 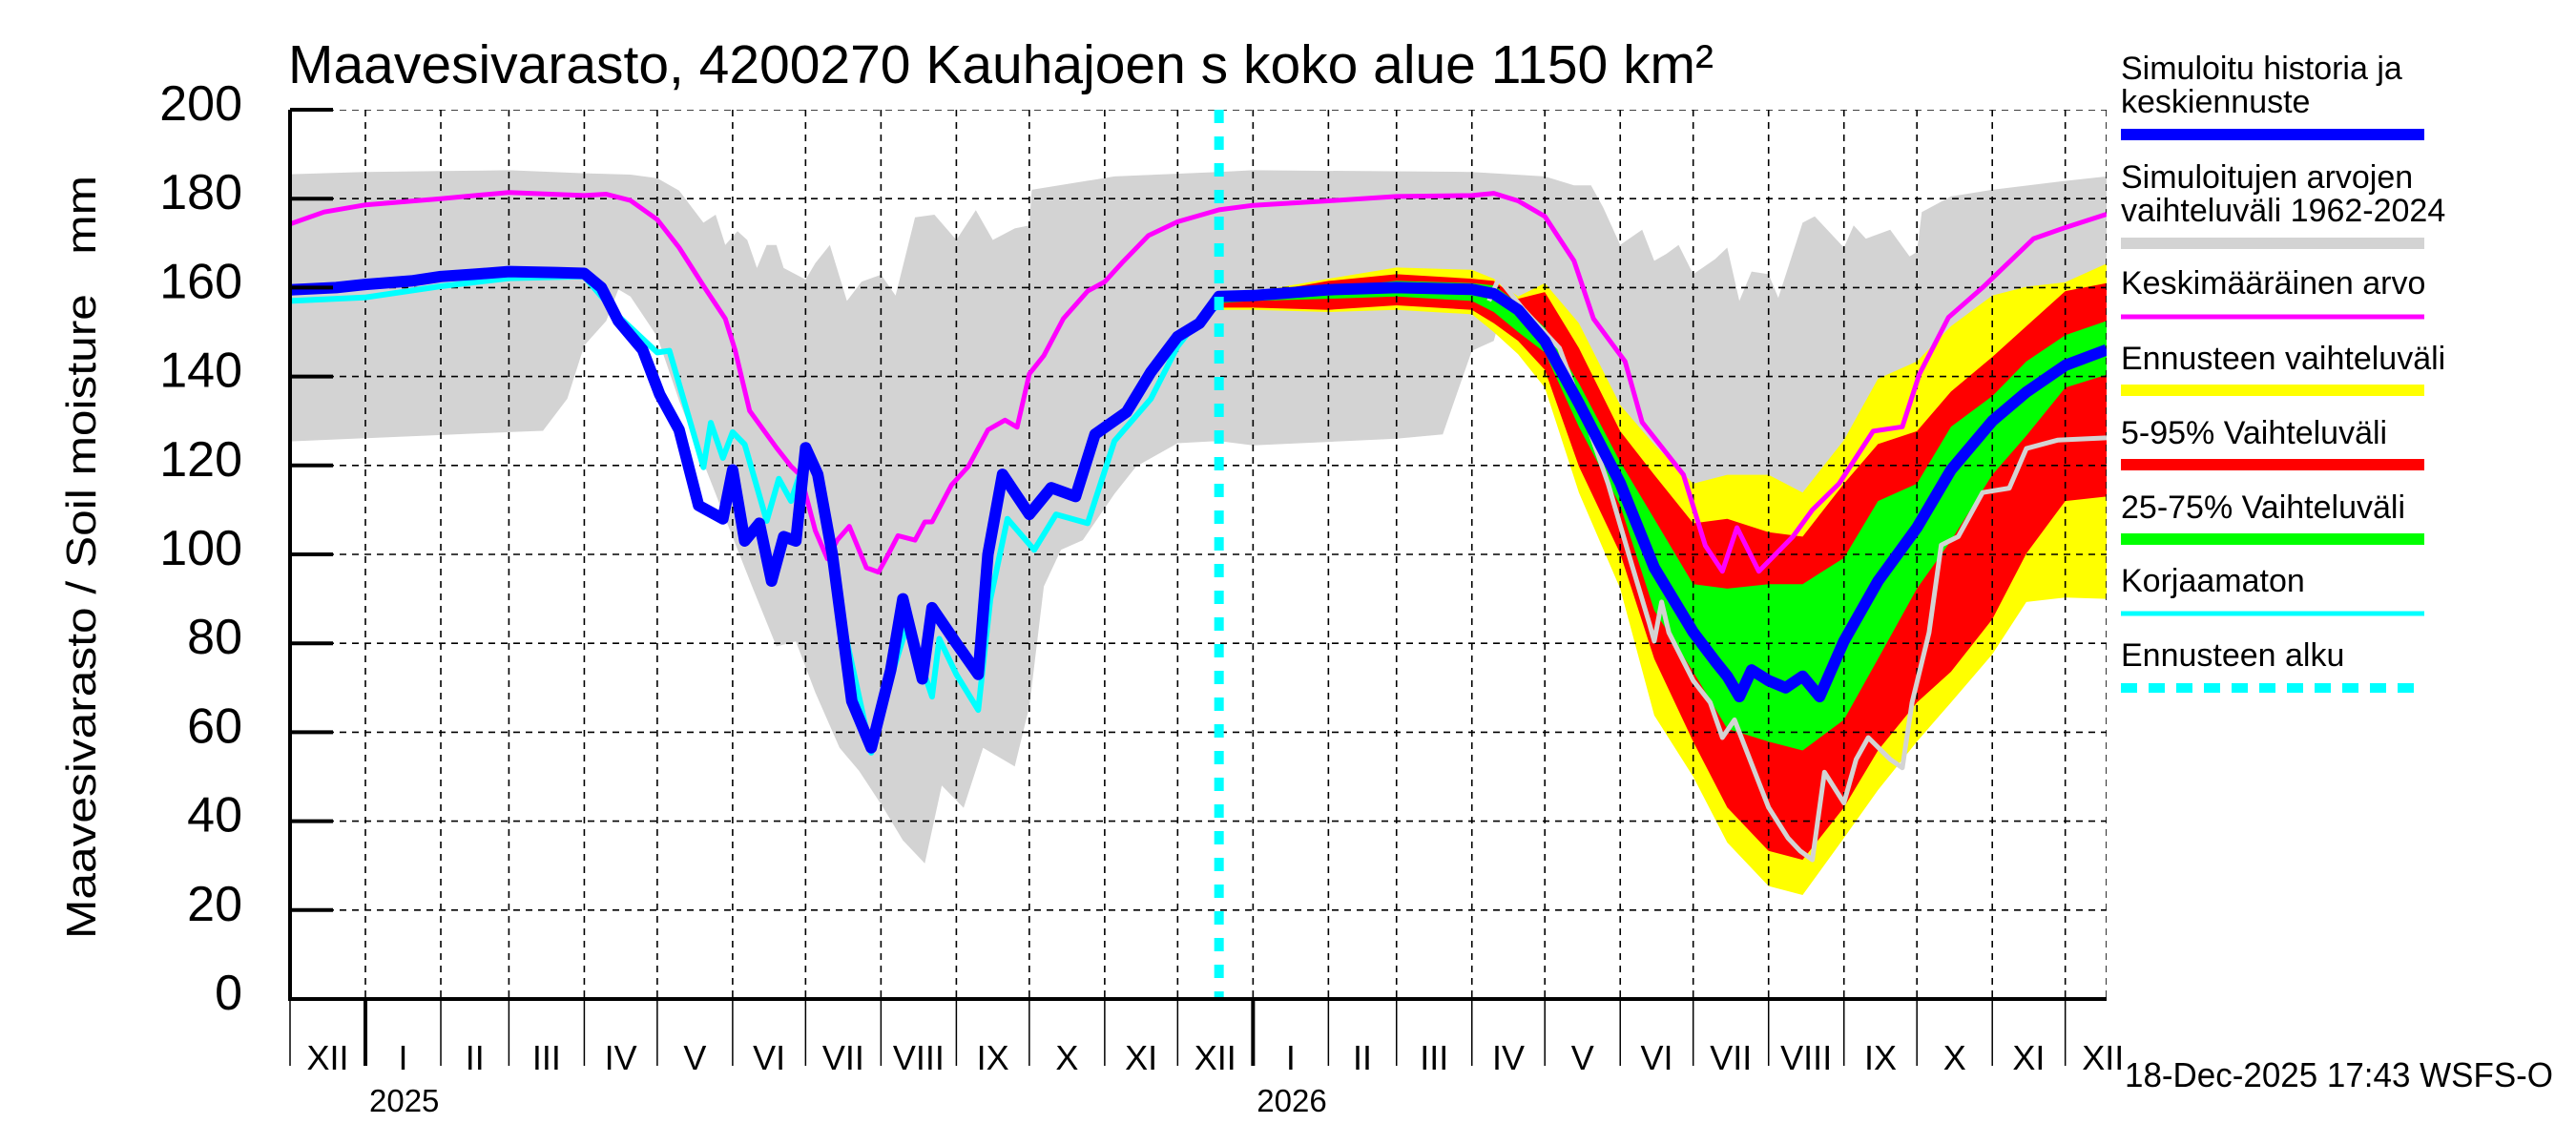 What do you see at coordinates (2254, 433) in the screenshot?
I see `legend-label: 5-95% Vaihteluväli` at bounding box center [2254, 433].